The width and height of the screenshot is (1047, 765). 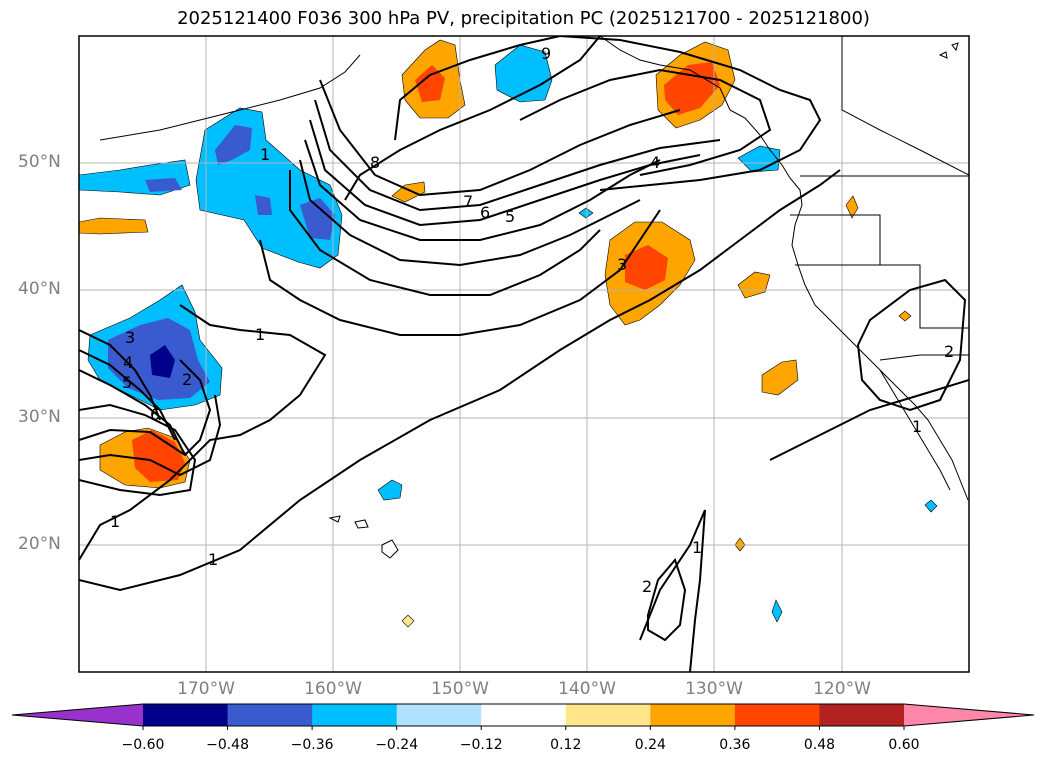 I want to click on pos-area-northeast-pacific-core, so click(x=646, y=267).